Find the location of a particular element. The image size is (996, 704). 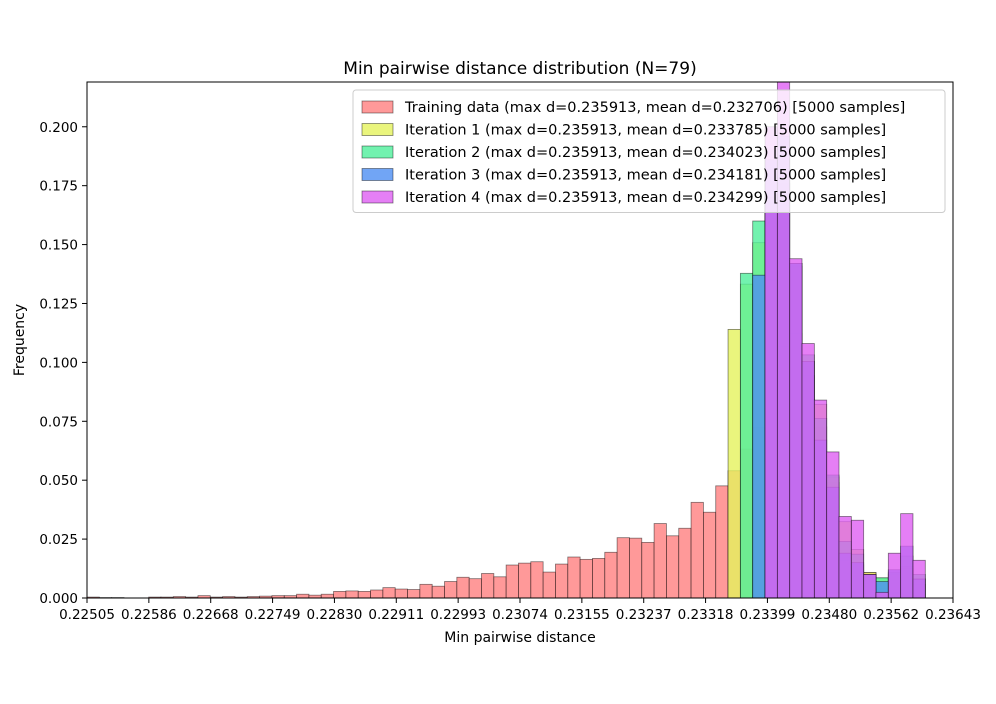

y-tick-label: 0.125 is located at coordinates (58, 304).